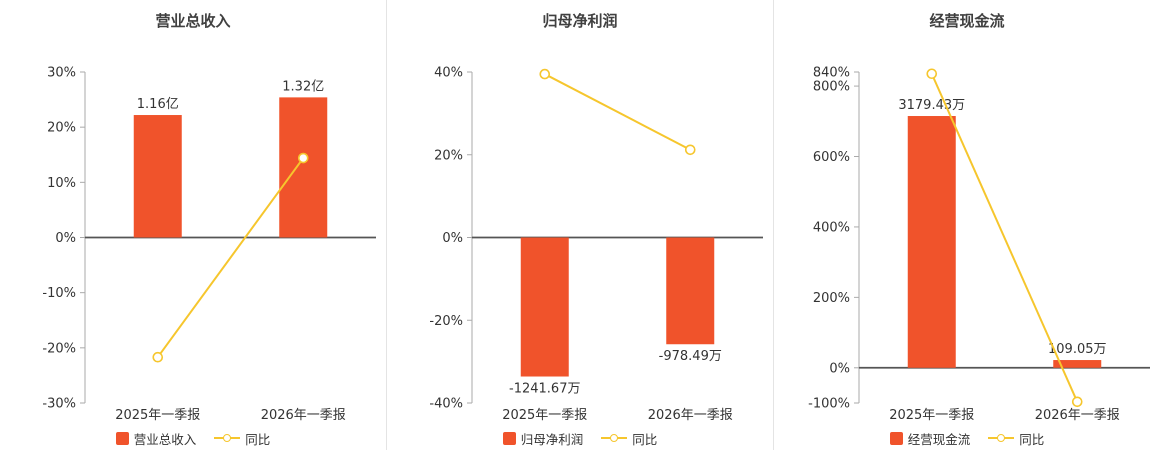 The image size is (1160, 450). I want to click on bar-value-label: -978.49万, so click(690, 356).